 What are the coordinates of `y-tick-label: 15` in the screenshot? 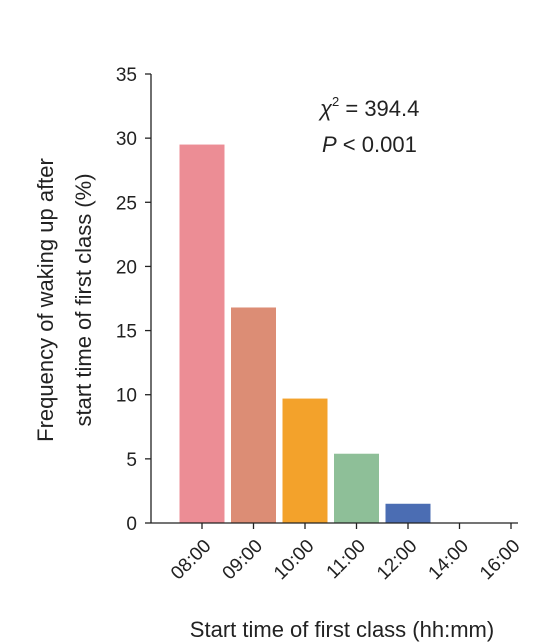 It's located at (126, 332).